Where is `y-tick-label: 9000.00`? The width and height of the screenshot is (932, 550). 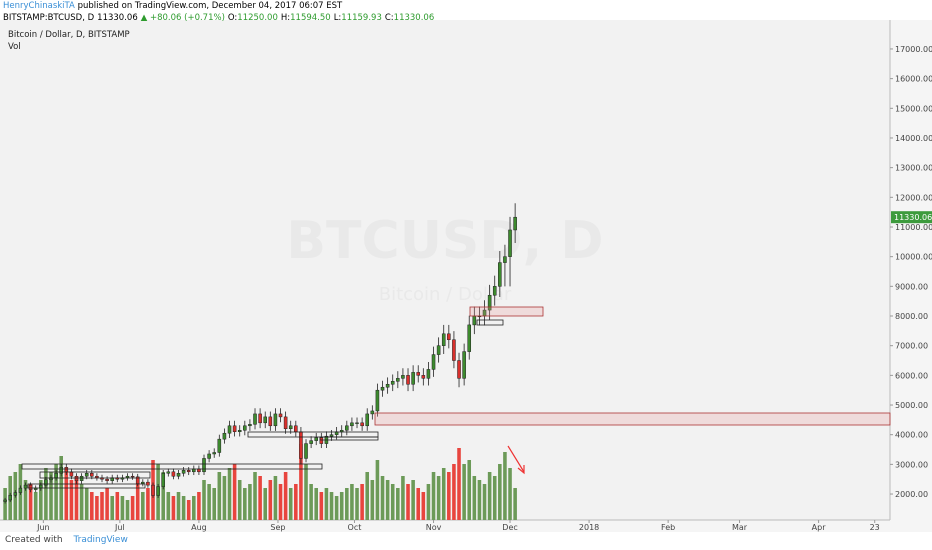 y-tick-label: 9000.00 is located at coordinates (911, 286).